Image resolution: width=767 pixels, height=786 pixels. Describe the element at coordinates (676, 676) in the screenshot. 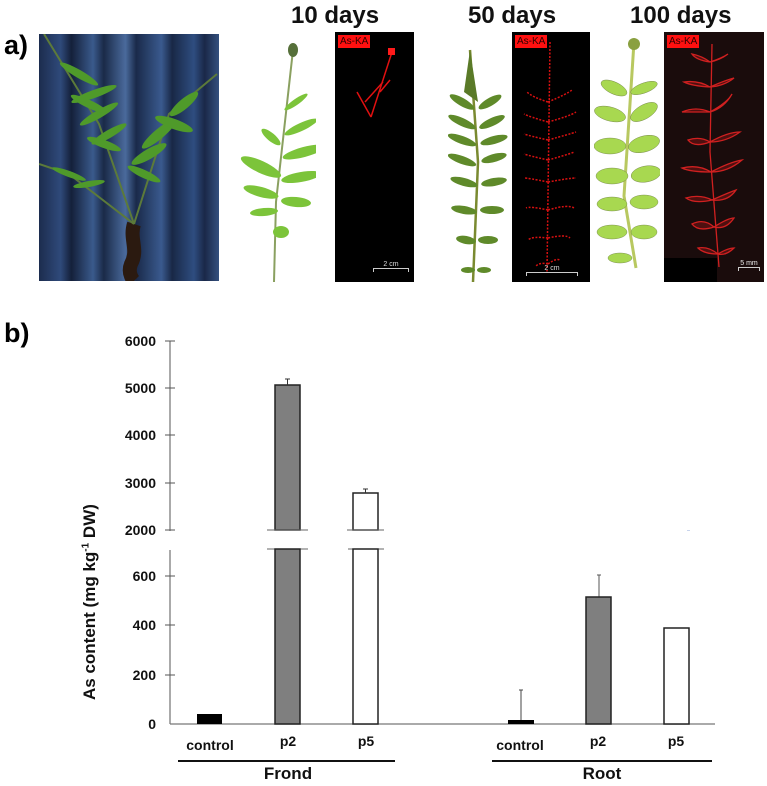

I see `bar-root-p5` at that location.